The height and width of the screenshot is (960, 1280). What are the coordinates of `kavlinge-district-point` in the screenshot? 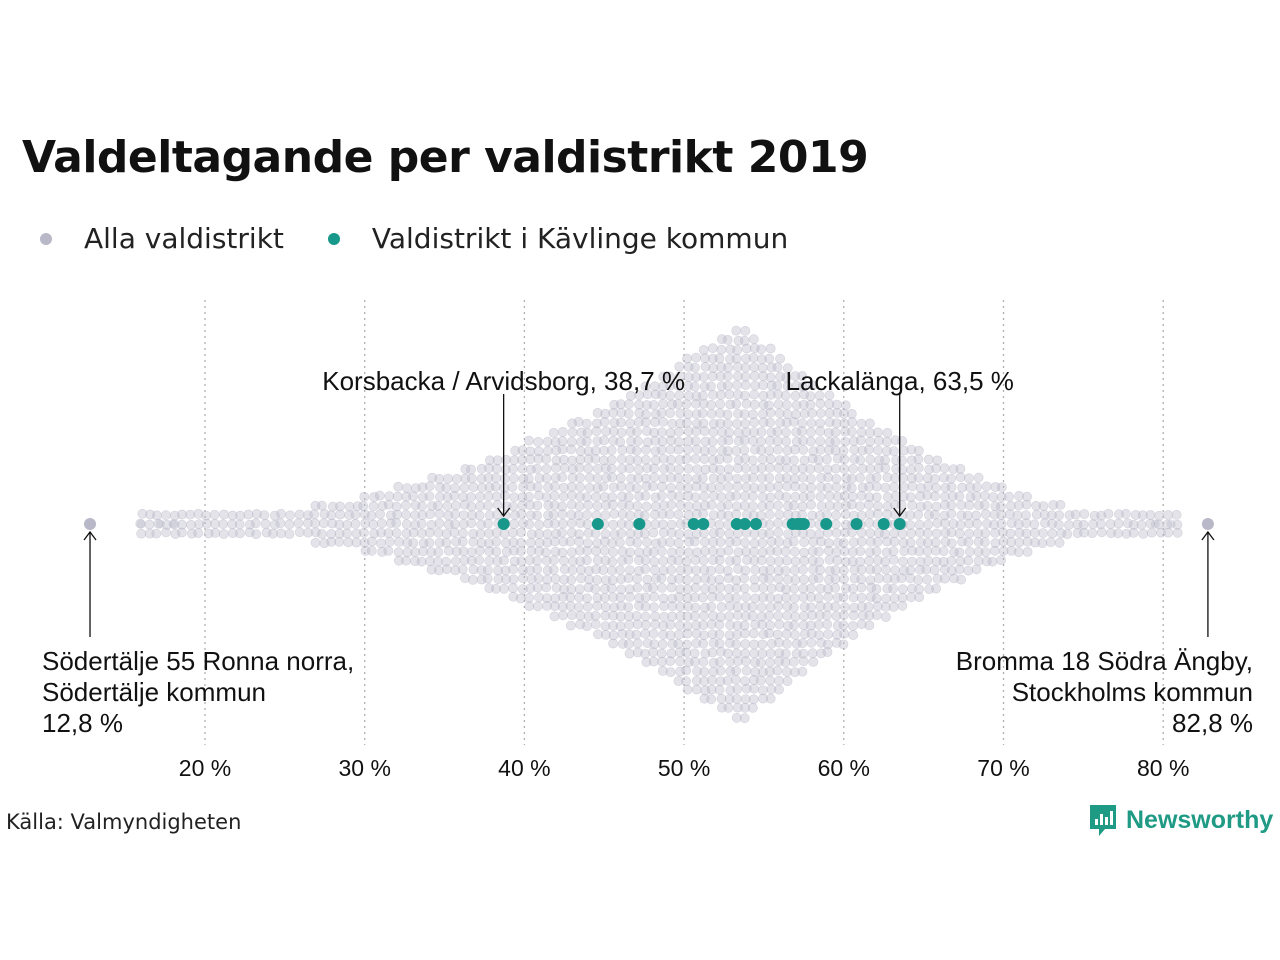 It's located at (639, 524).